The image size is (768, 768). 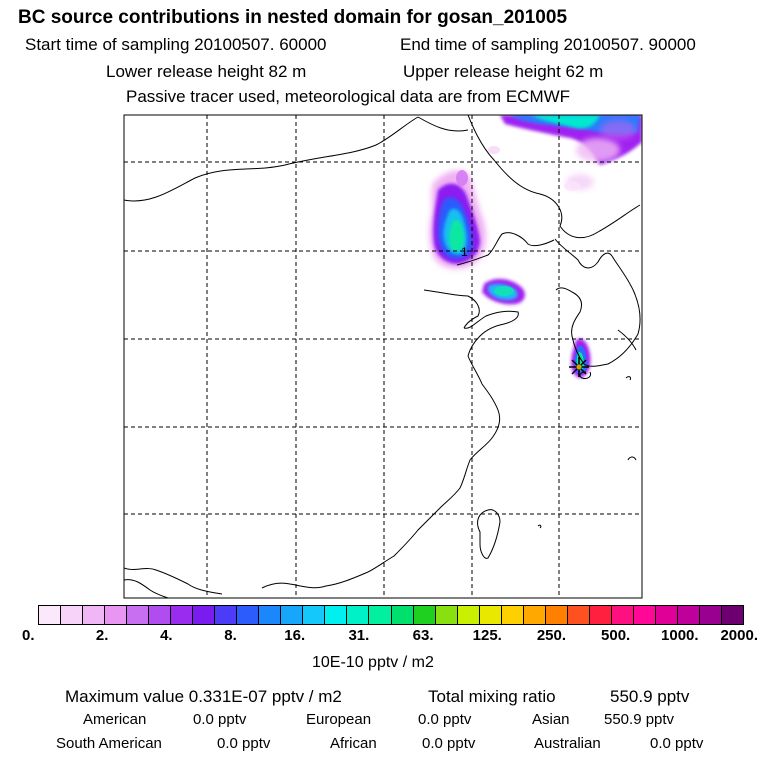 What do you see at coordinates (548, 44) in the screenshot?
I see `end-time-label: End time of sampling 20100507. 90000` at bounding box center [548, 44].